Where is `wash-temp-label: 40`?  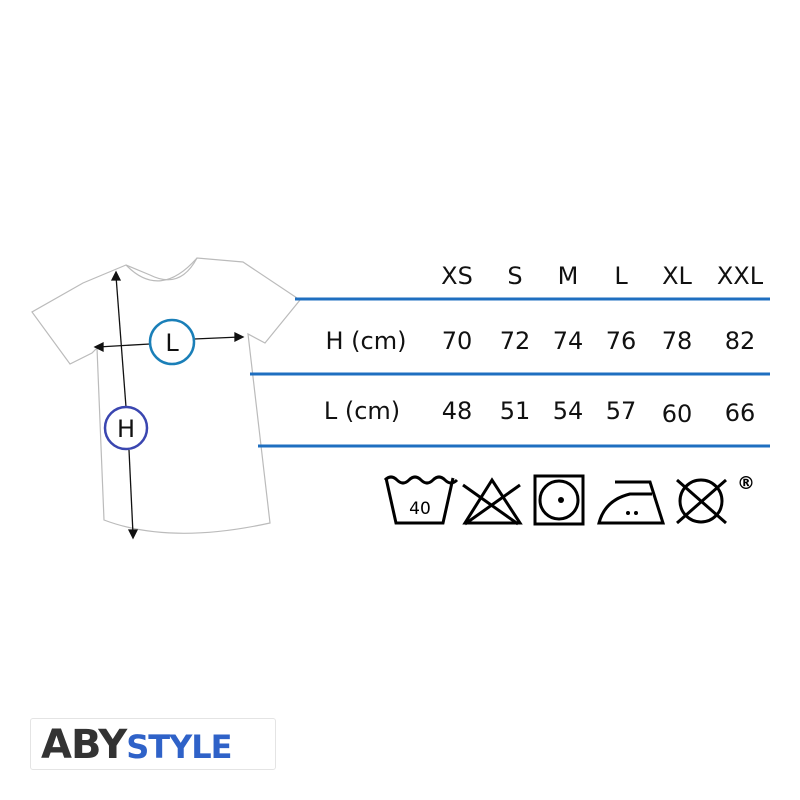
wash-temp-label: 40 is located at coordinates (420, 509).